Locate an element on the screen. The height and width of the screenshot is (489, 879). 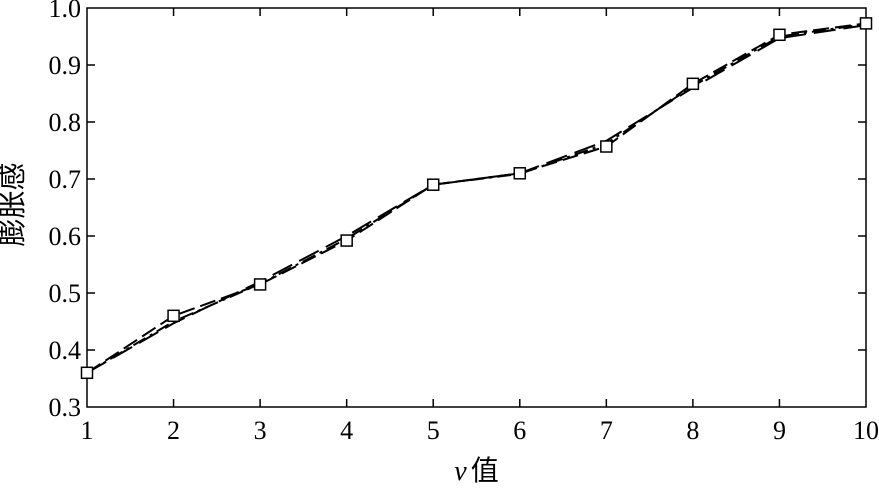
x-tick-label: 3 is located at coordinates (260, 430).